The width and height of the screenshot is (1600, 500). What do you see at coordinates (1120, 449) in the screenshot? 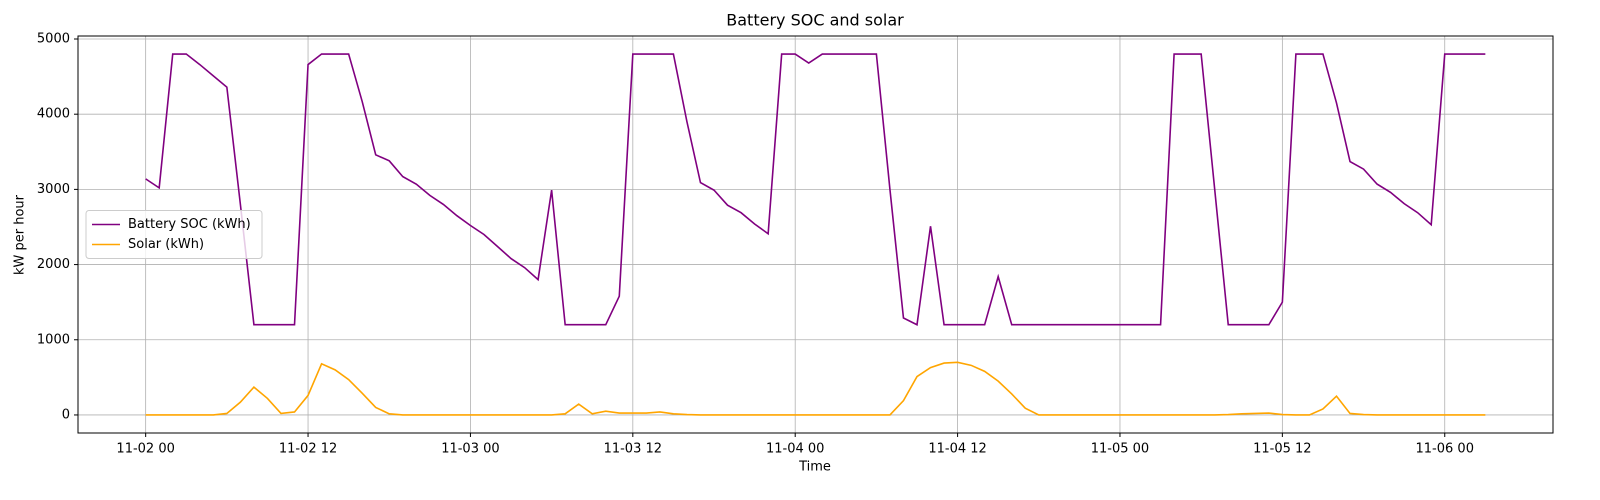
I see `x-tick-label: 11-05 00` at bounding box center [1120, 449].